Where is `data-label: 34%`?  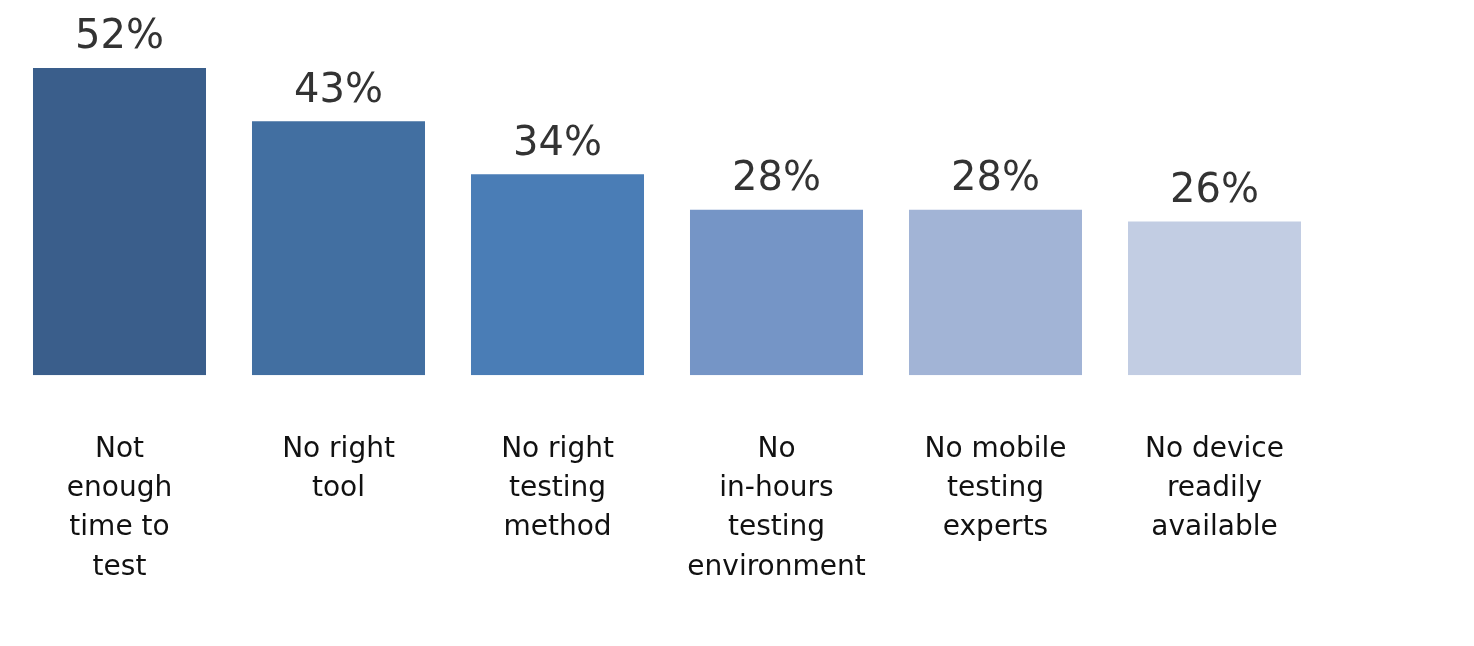
data-label: 34% is located at coordinates (557, 140).